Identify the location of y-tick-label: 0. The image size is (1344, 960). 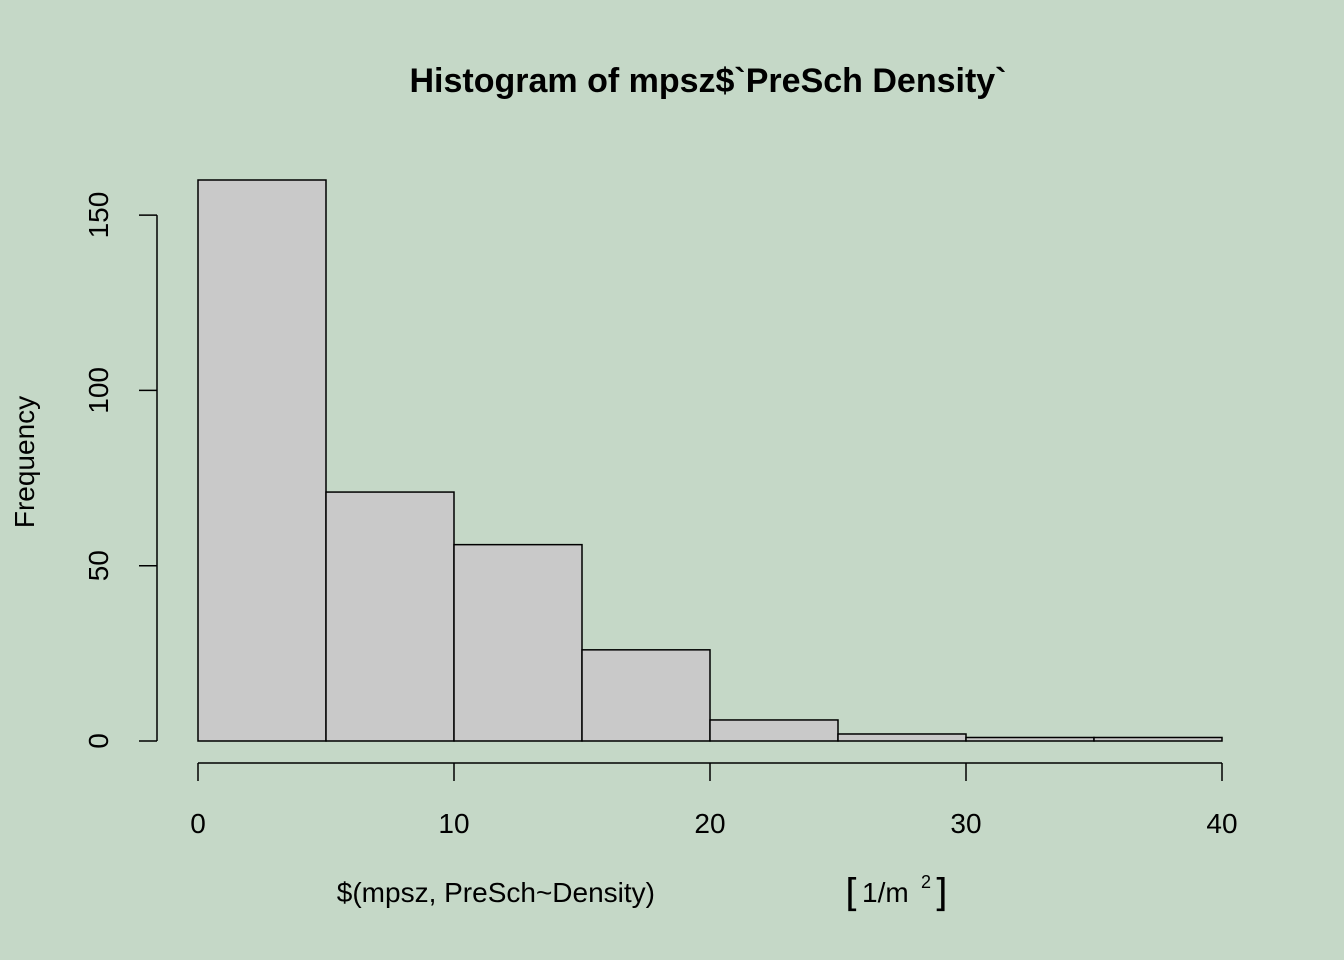
(98, 741).